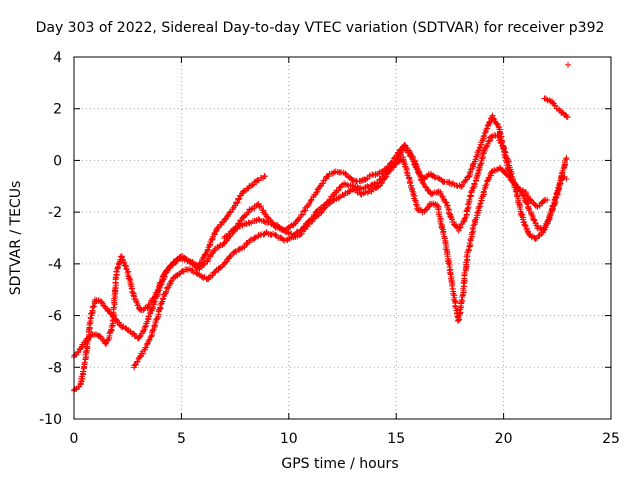 Image resolution: width=640 pixels, height=480 pixels. What do you see at coordinates (340, 464) in the screenshot?
I see `x-axis-label: GPS time / hours` at bounding box center [340, 464].